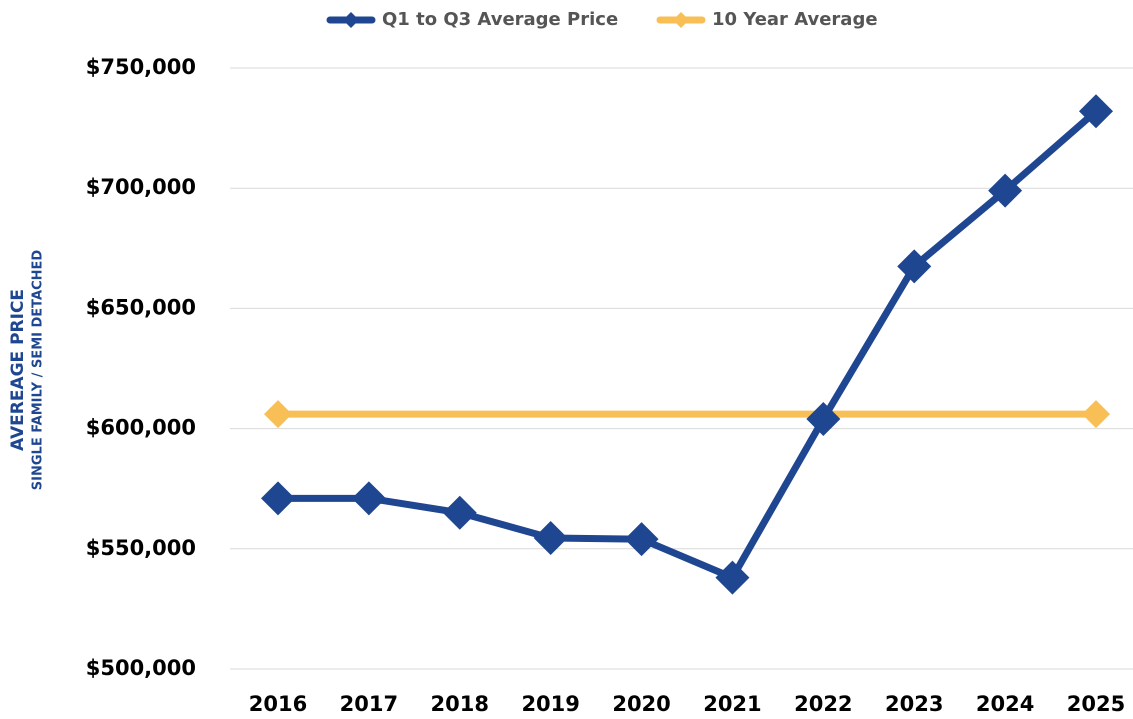 This screenshot has height=719, width=1133. What do you see at coordinates (141, 307) in the screenshot?
I see `y-tick-label: $650,000` at bounding box center [141, 307].